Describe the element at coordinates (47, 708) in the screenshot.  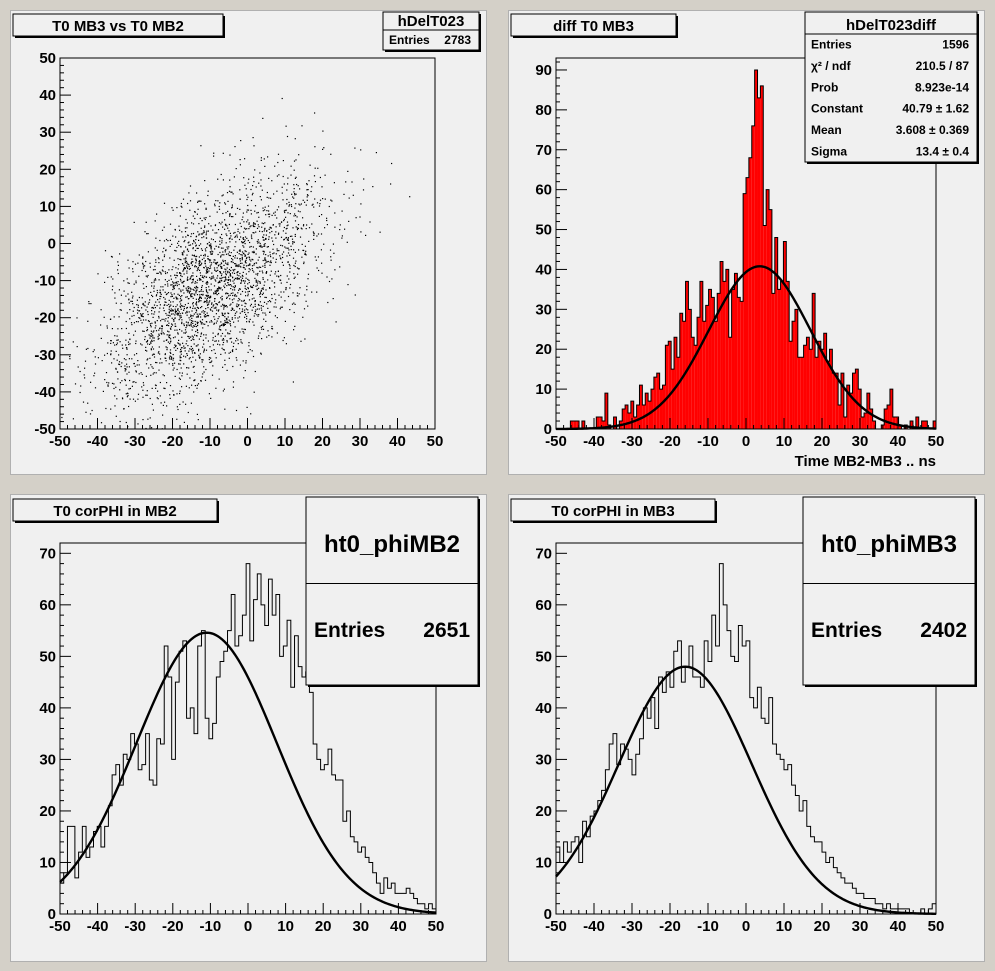
I see `y-tick-label: 40` at that location.